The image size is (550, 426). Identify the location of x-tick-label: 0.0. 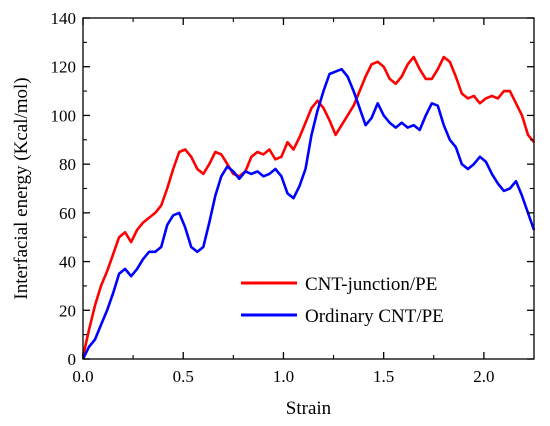
(82, 376).